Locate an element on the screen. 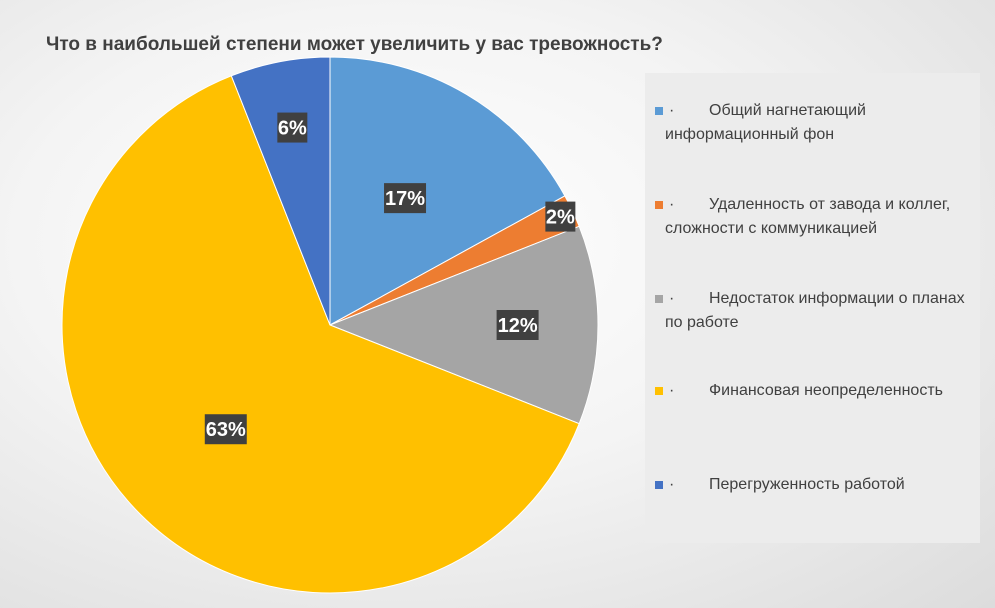  data-label: 63% is located at coordinates (226, 430).